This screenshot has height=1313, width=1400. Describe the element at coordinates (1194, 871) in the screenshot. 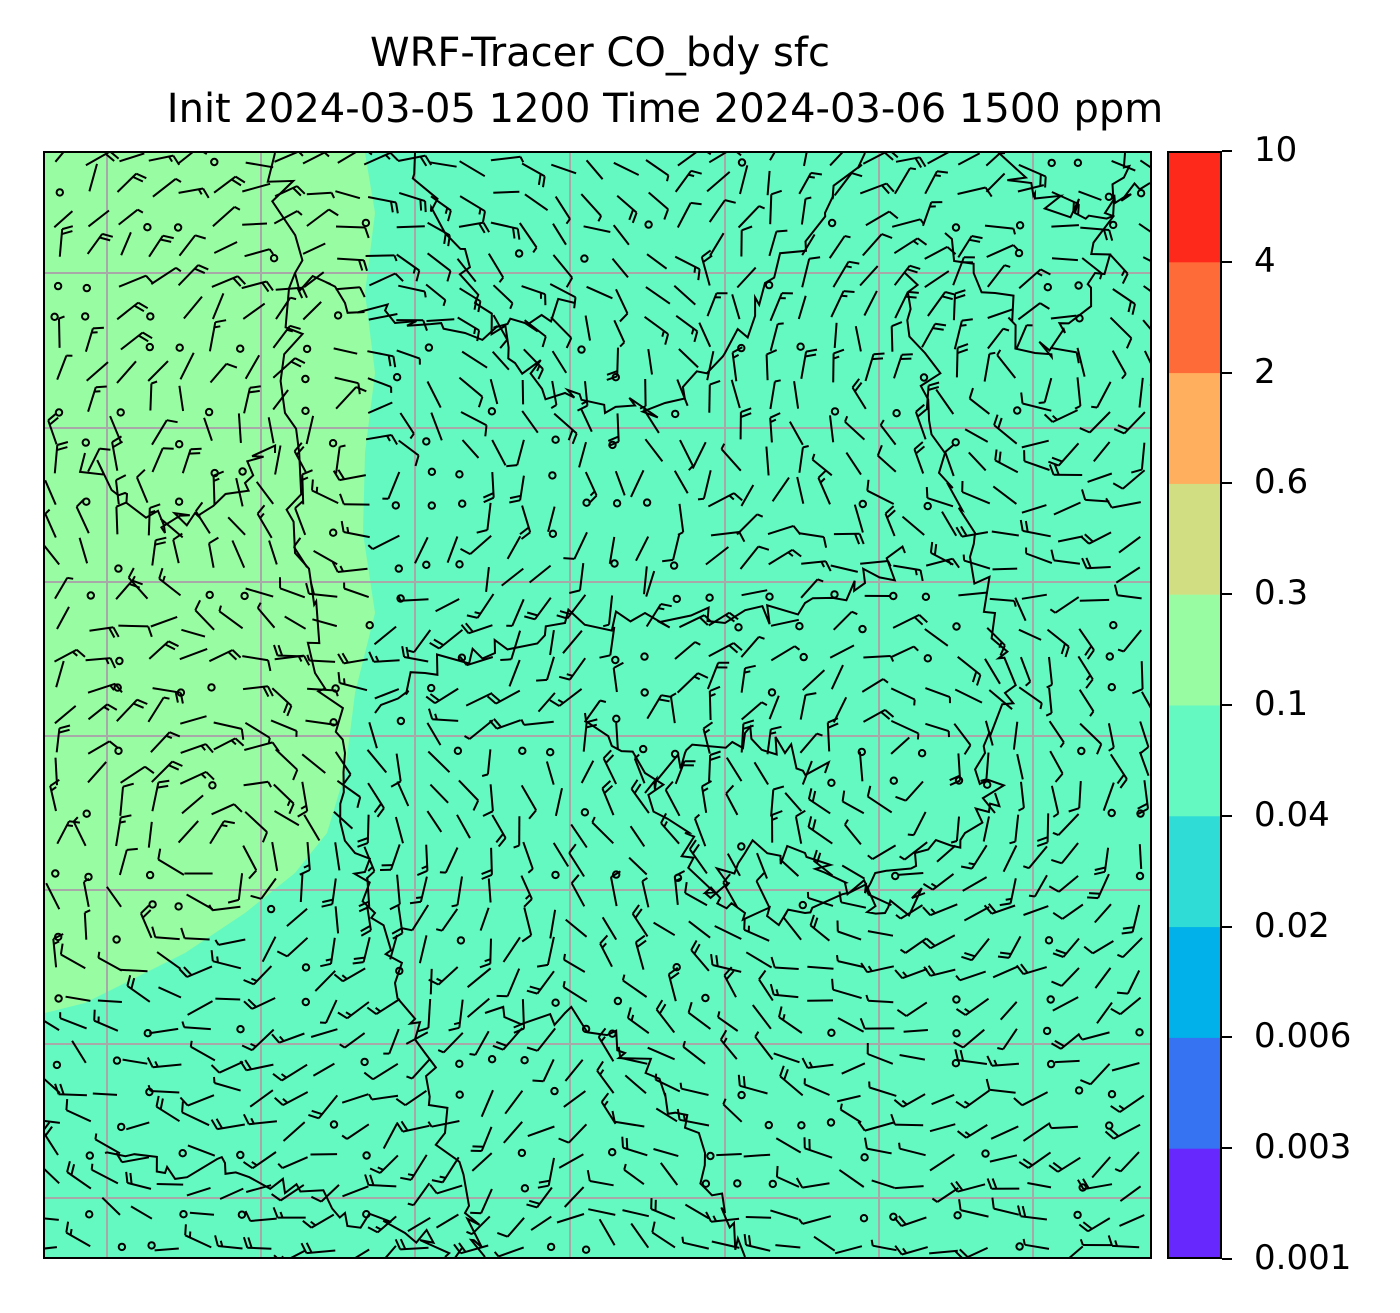

I see `colorbar-segment` at that location.